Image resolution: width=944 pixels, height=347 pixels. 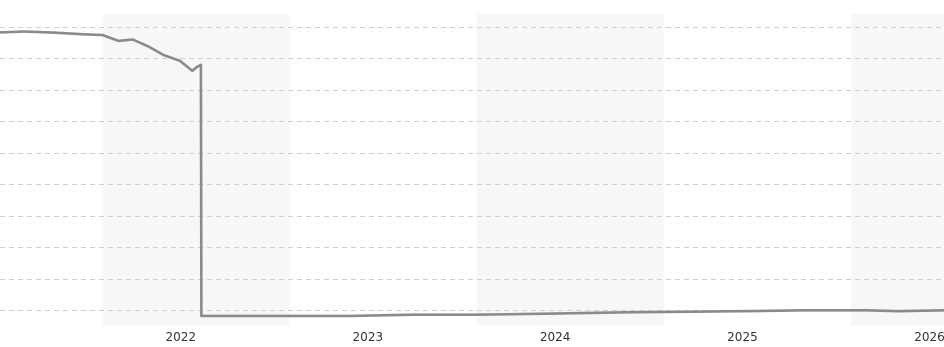 I want to click on year-band-2026, so click(x=897, y=170).